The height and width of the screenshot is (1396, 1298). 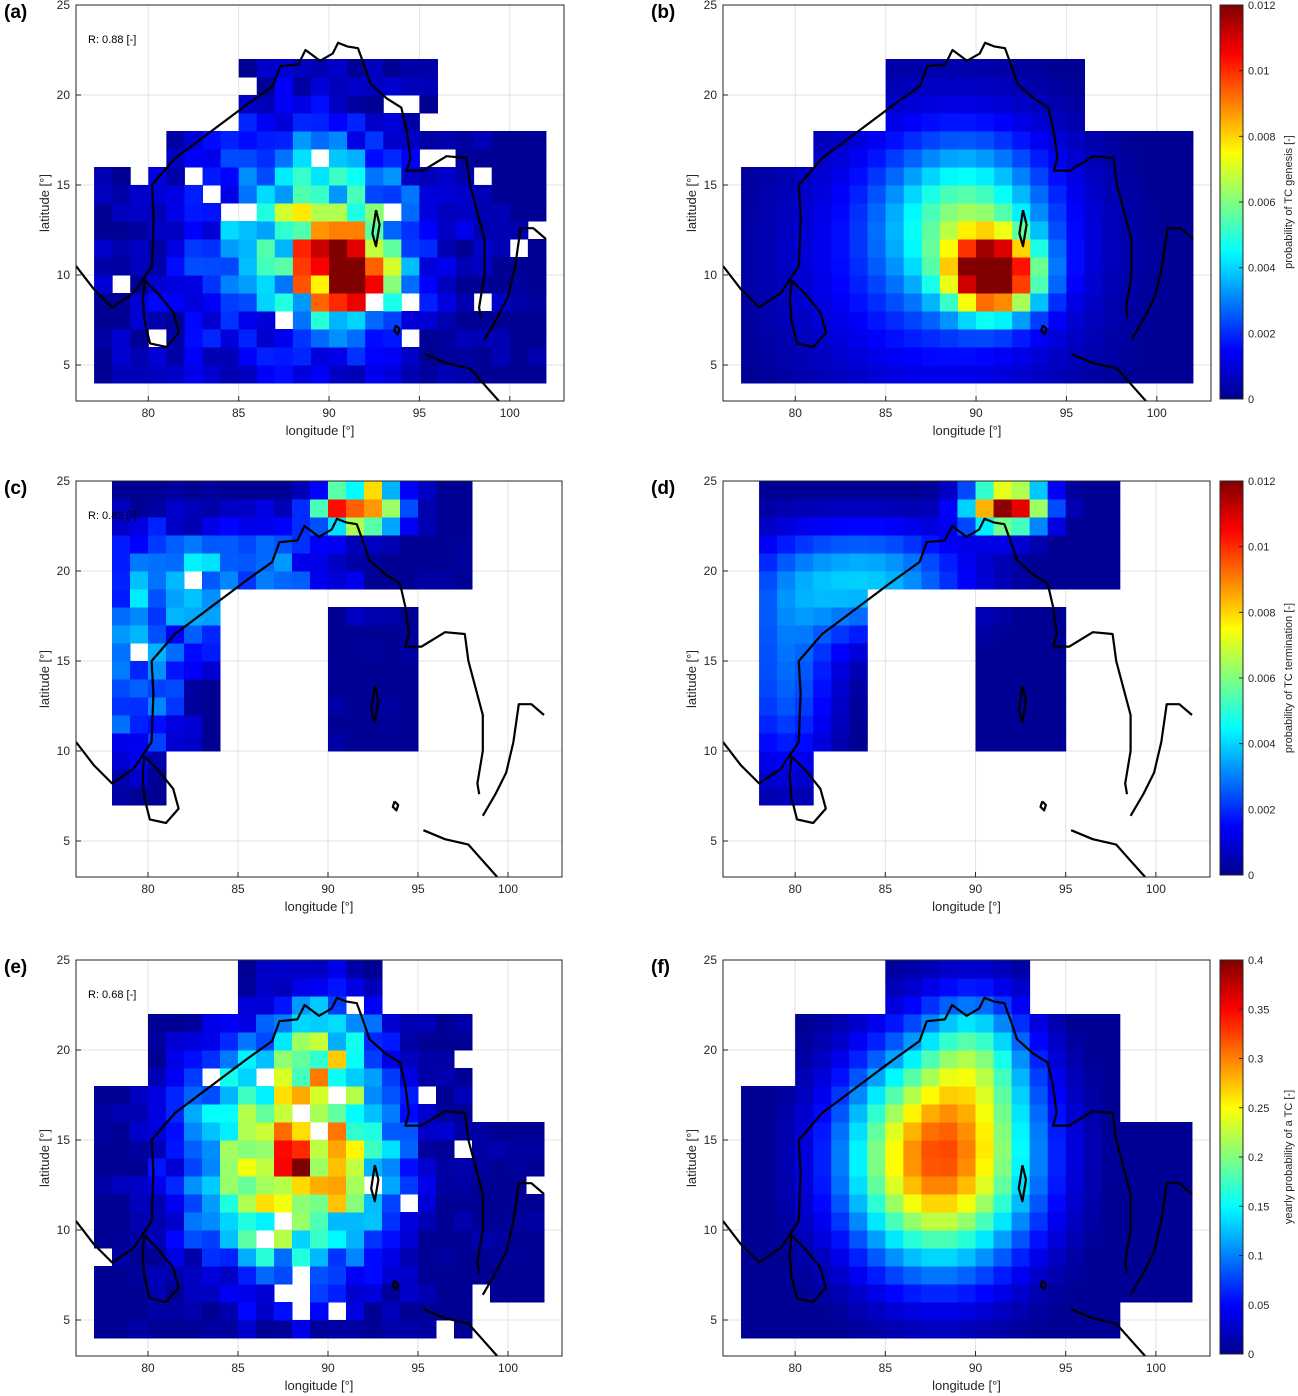 What do you see at coordinates (976, 413) in the screenshot?
I see `x-tick-label: 90` at bounding box center [976, 413].